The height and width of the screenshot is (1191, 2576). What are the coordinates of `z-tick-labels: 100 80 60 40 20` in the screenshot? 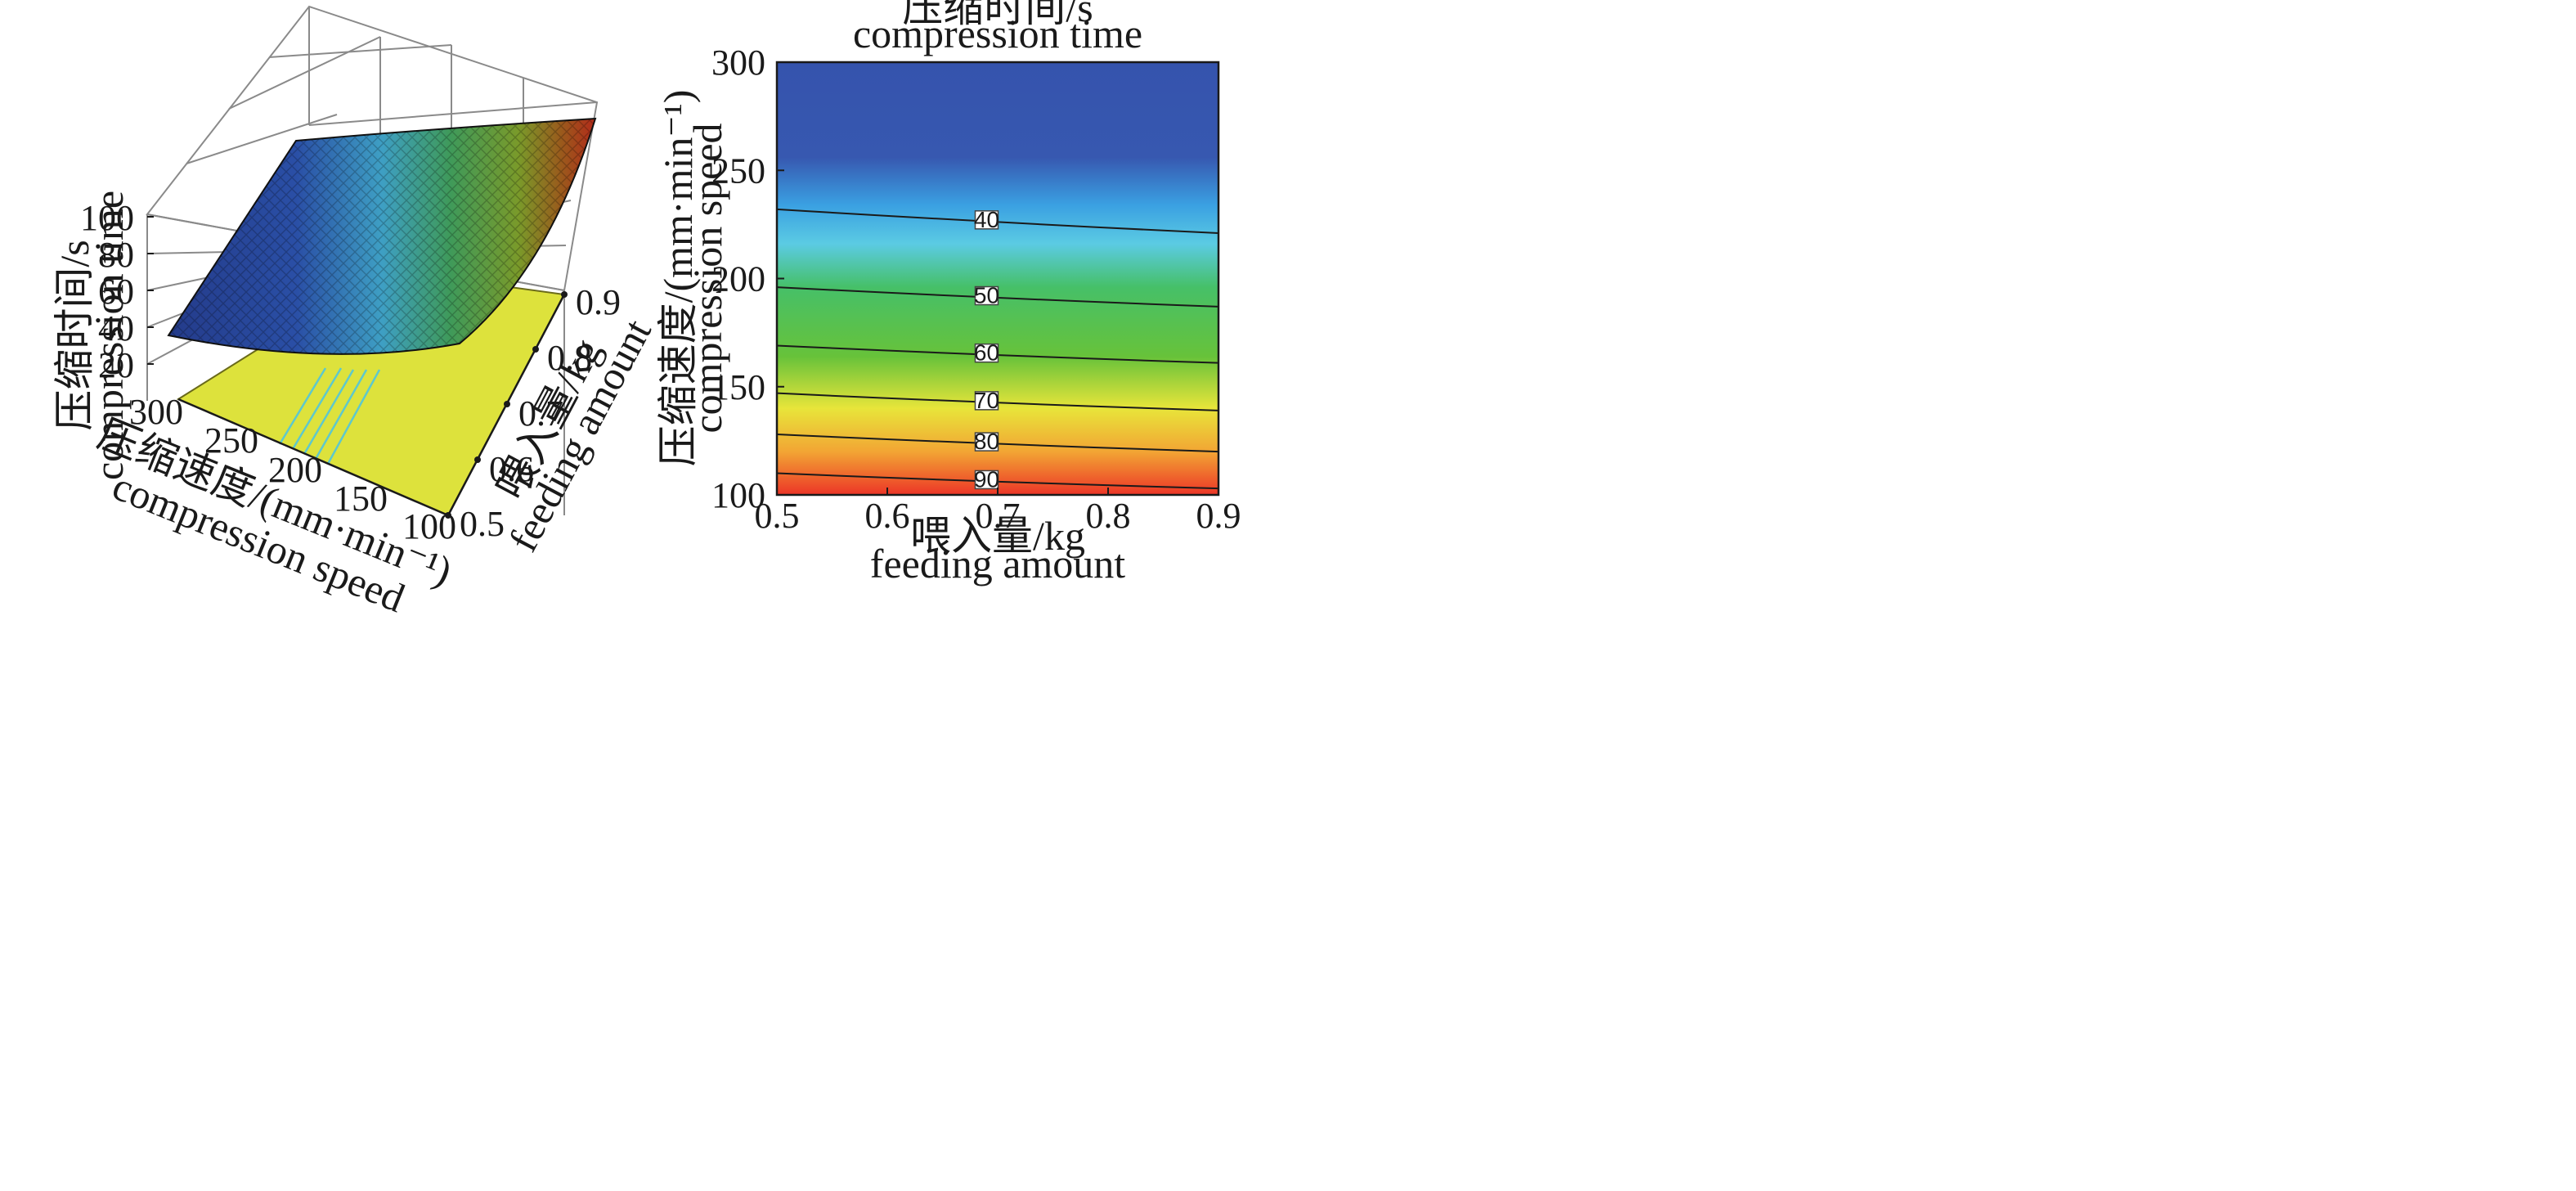 It's located at (107, 291).